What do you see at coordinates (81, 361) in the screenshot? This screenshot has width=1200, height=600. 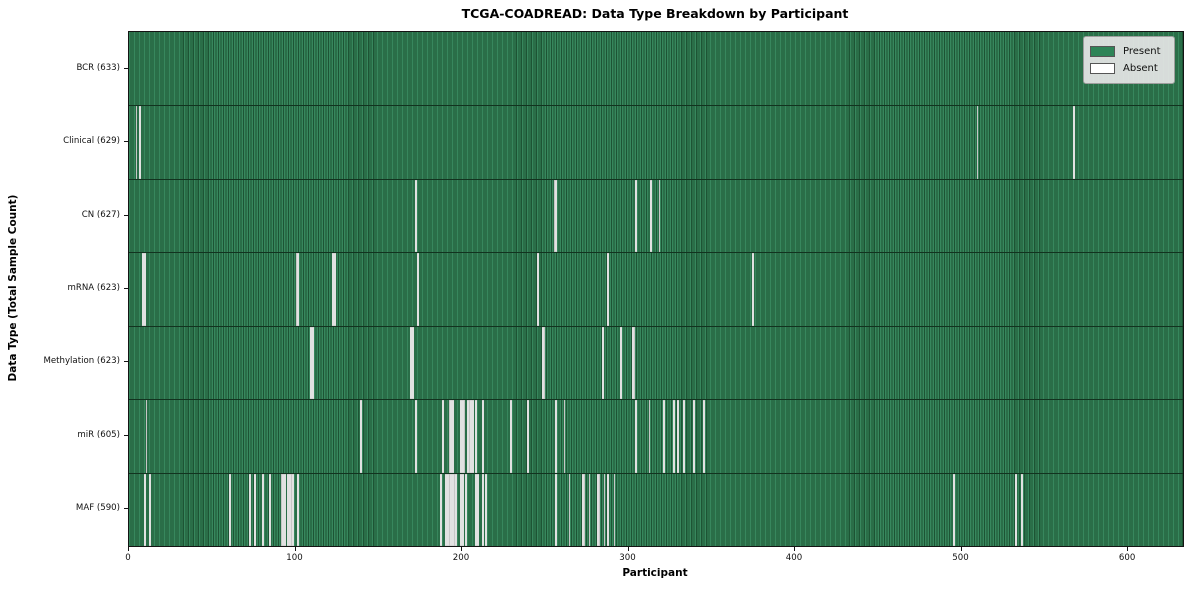 I see `y-tick-label-methylation: Methylation (623)` at bounding box center [81, 361].